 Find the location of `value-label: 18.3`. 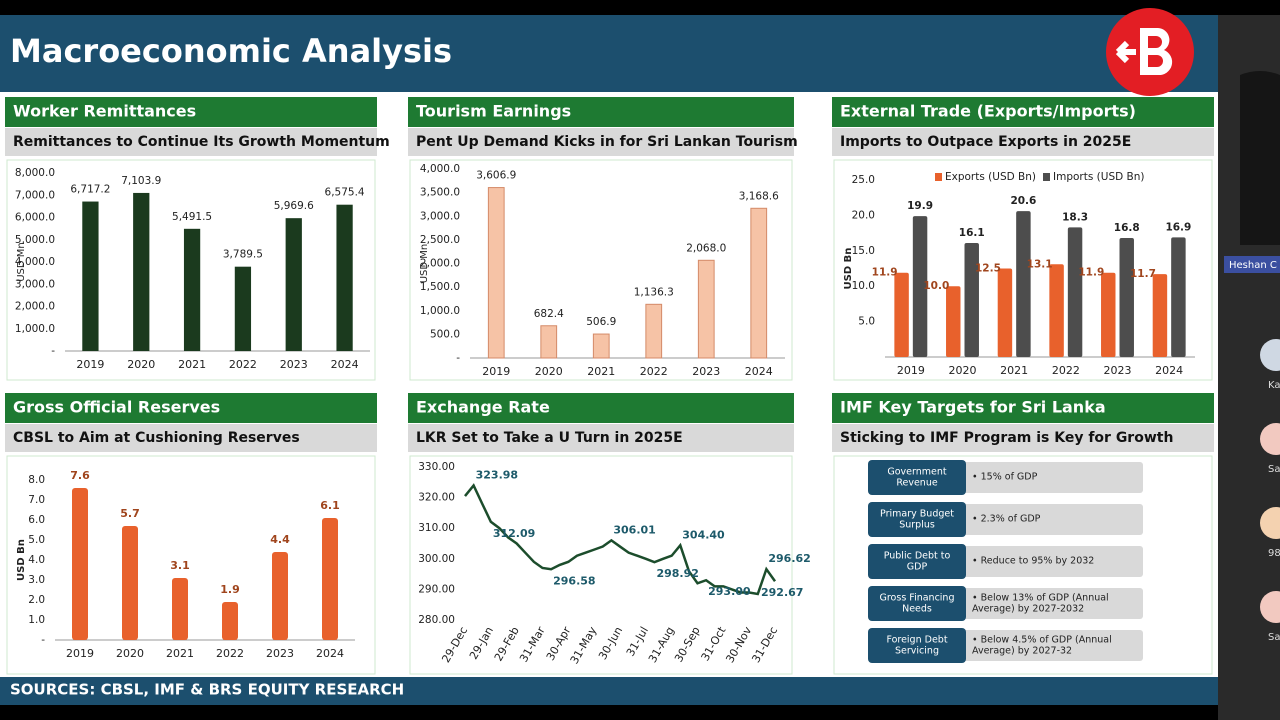

value-label: 18.3 is located at coordinates (1075, 217).